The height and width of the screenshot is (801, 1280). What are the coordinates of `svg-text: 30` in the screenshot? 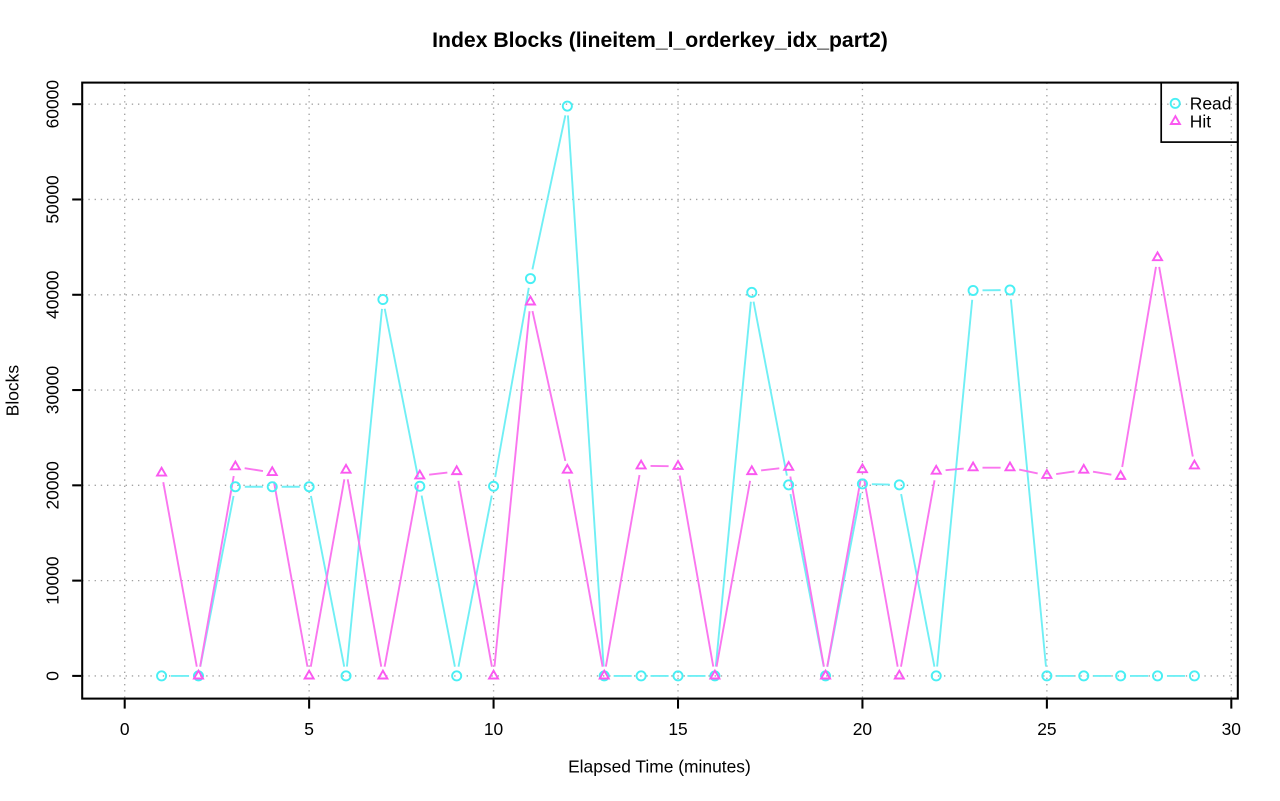 It's located at (1231, 729).